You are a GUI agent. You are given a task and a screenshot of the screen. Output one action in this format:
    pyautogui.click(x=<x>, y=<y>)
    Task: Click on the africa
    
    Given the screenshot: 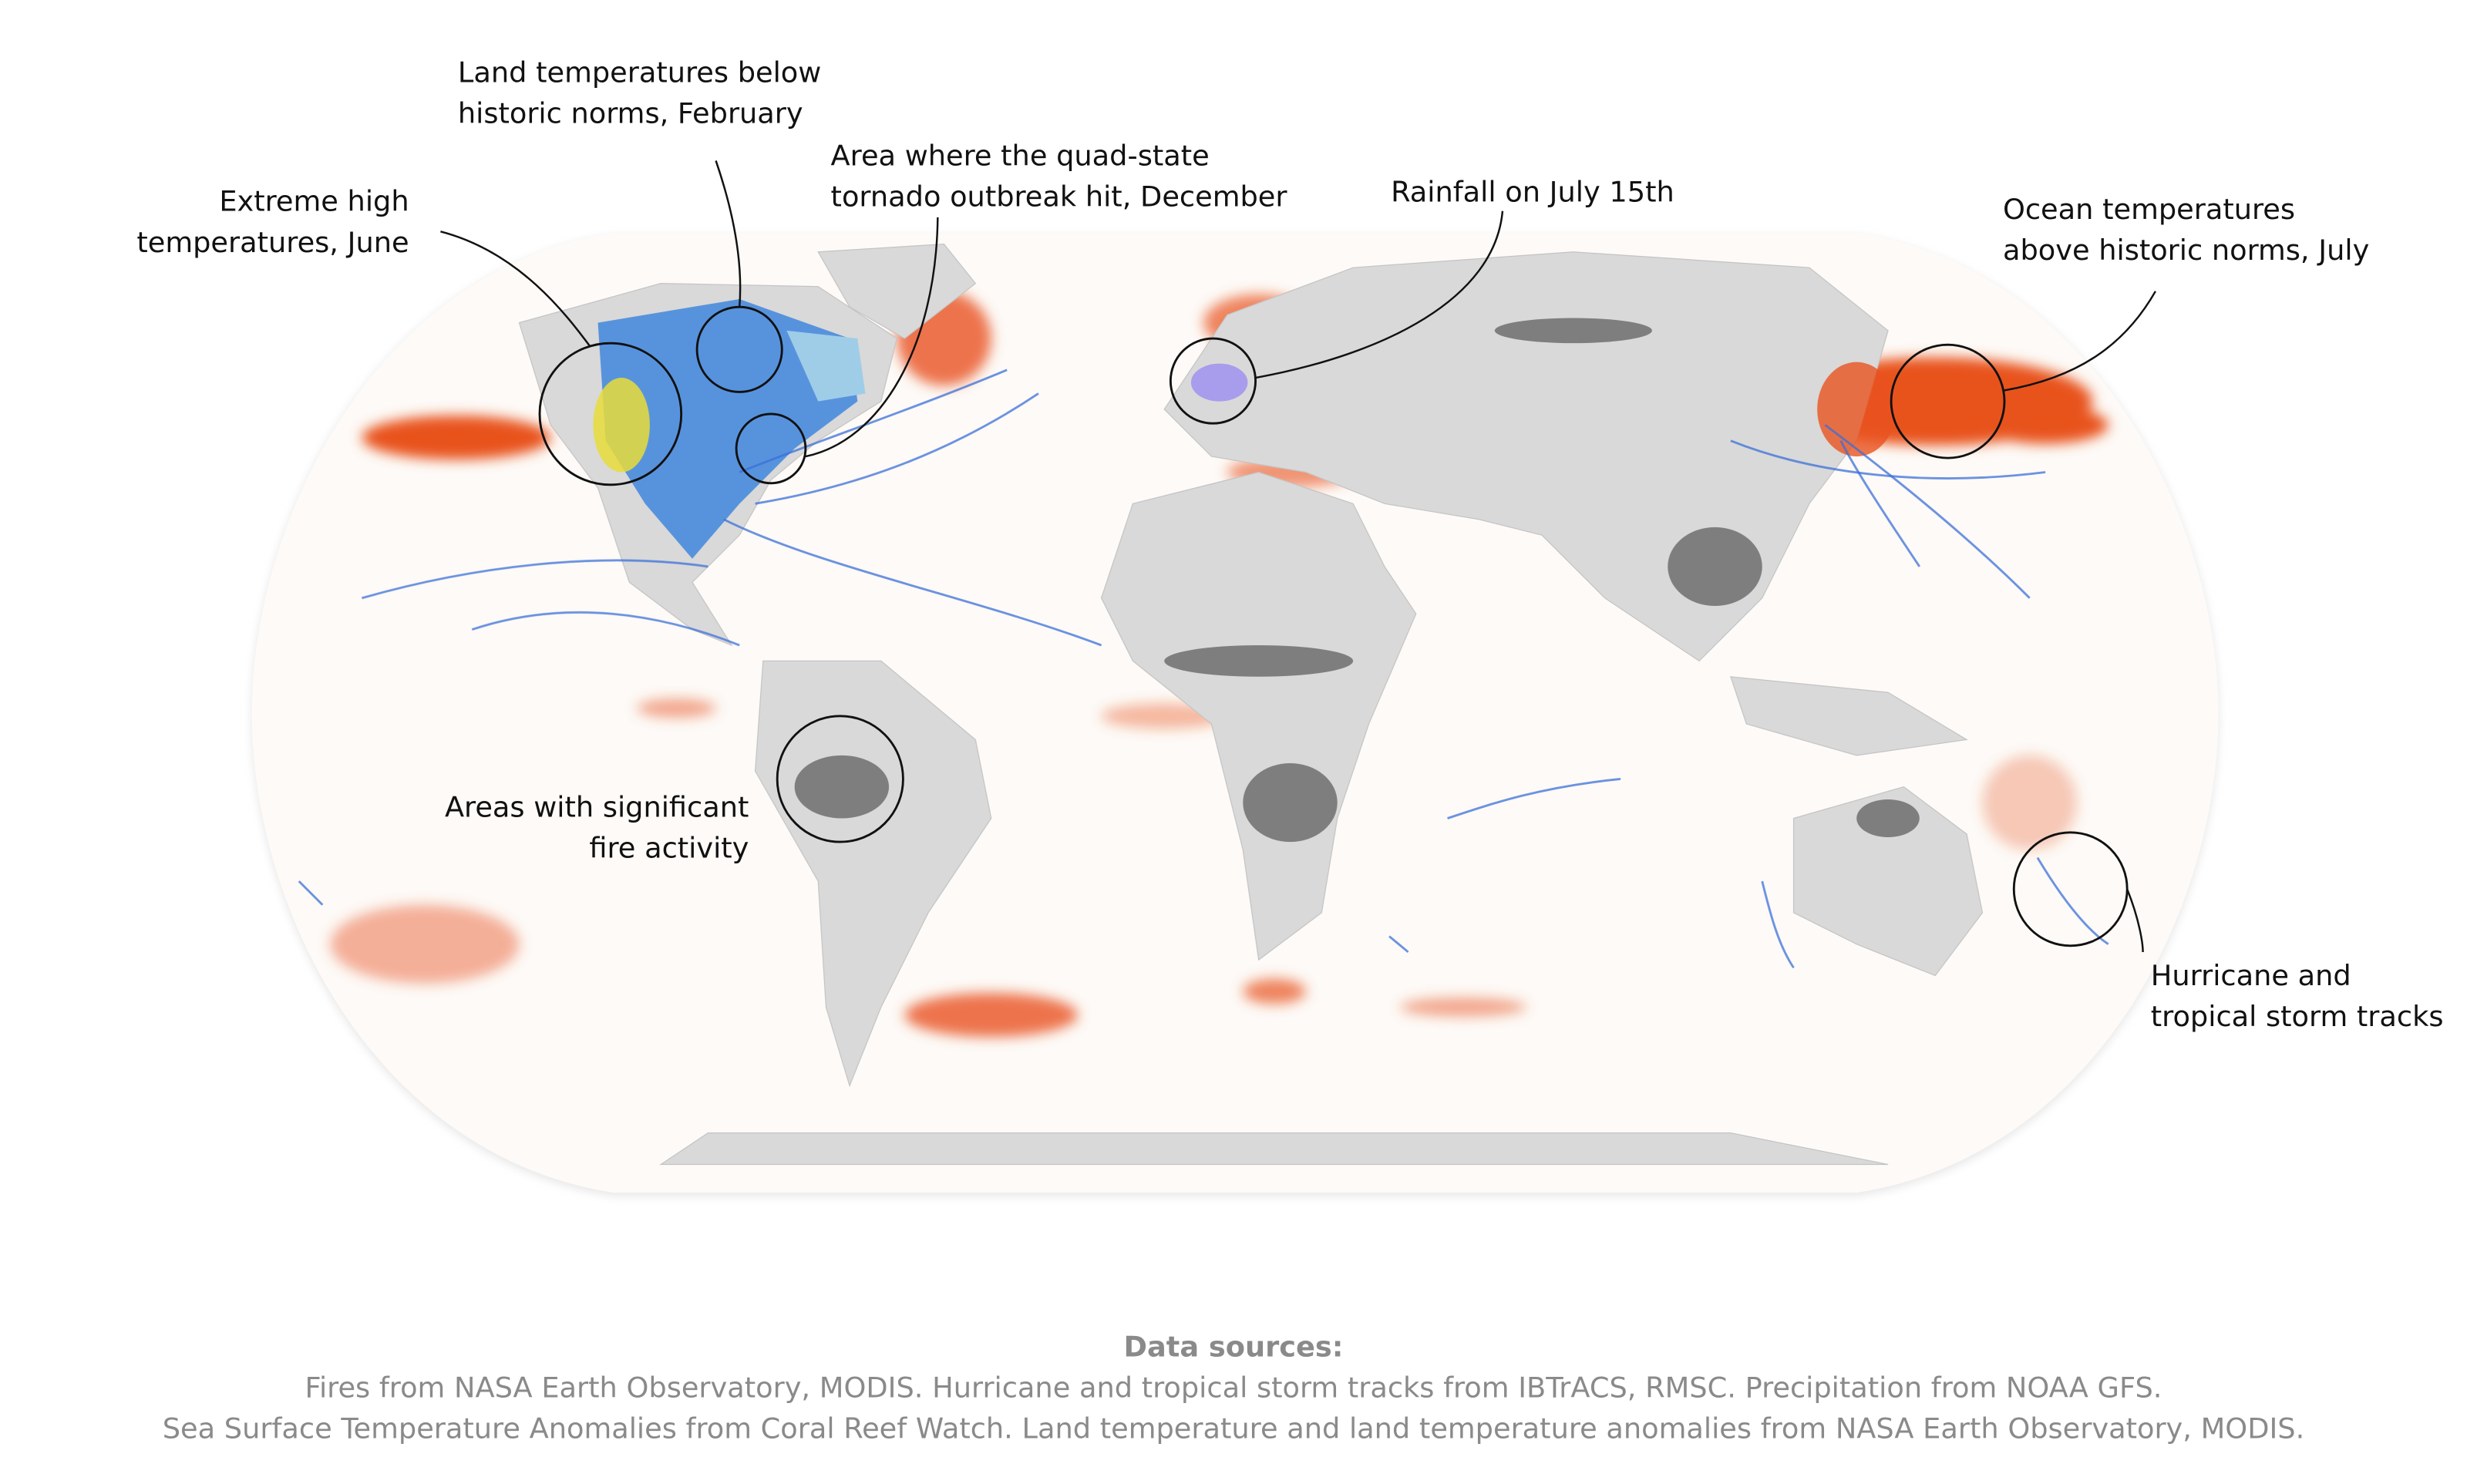 What is the action you would take?
    pyautogui.click(x=1258, y=716)
    